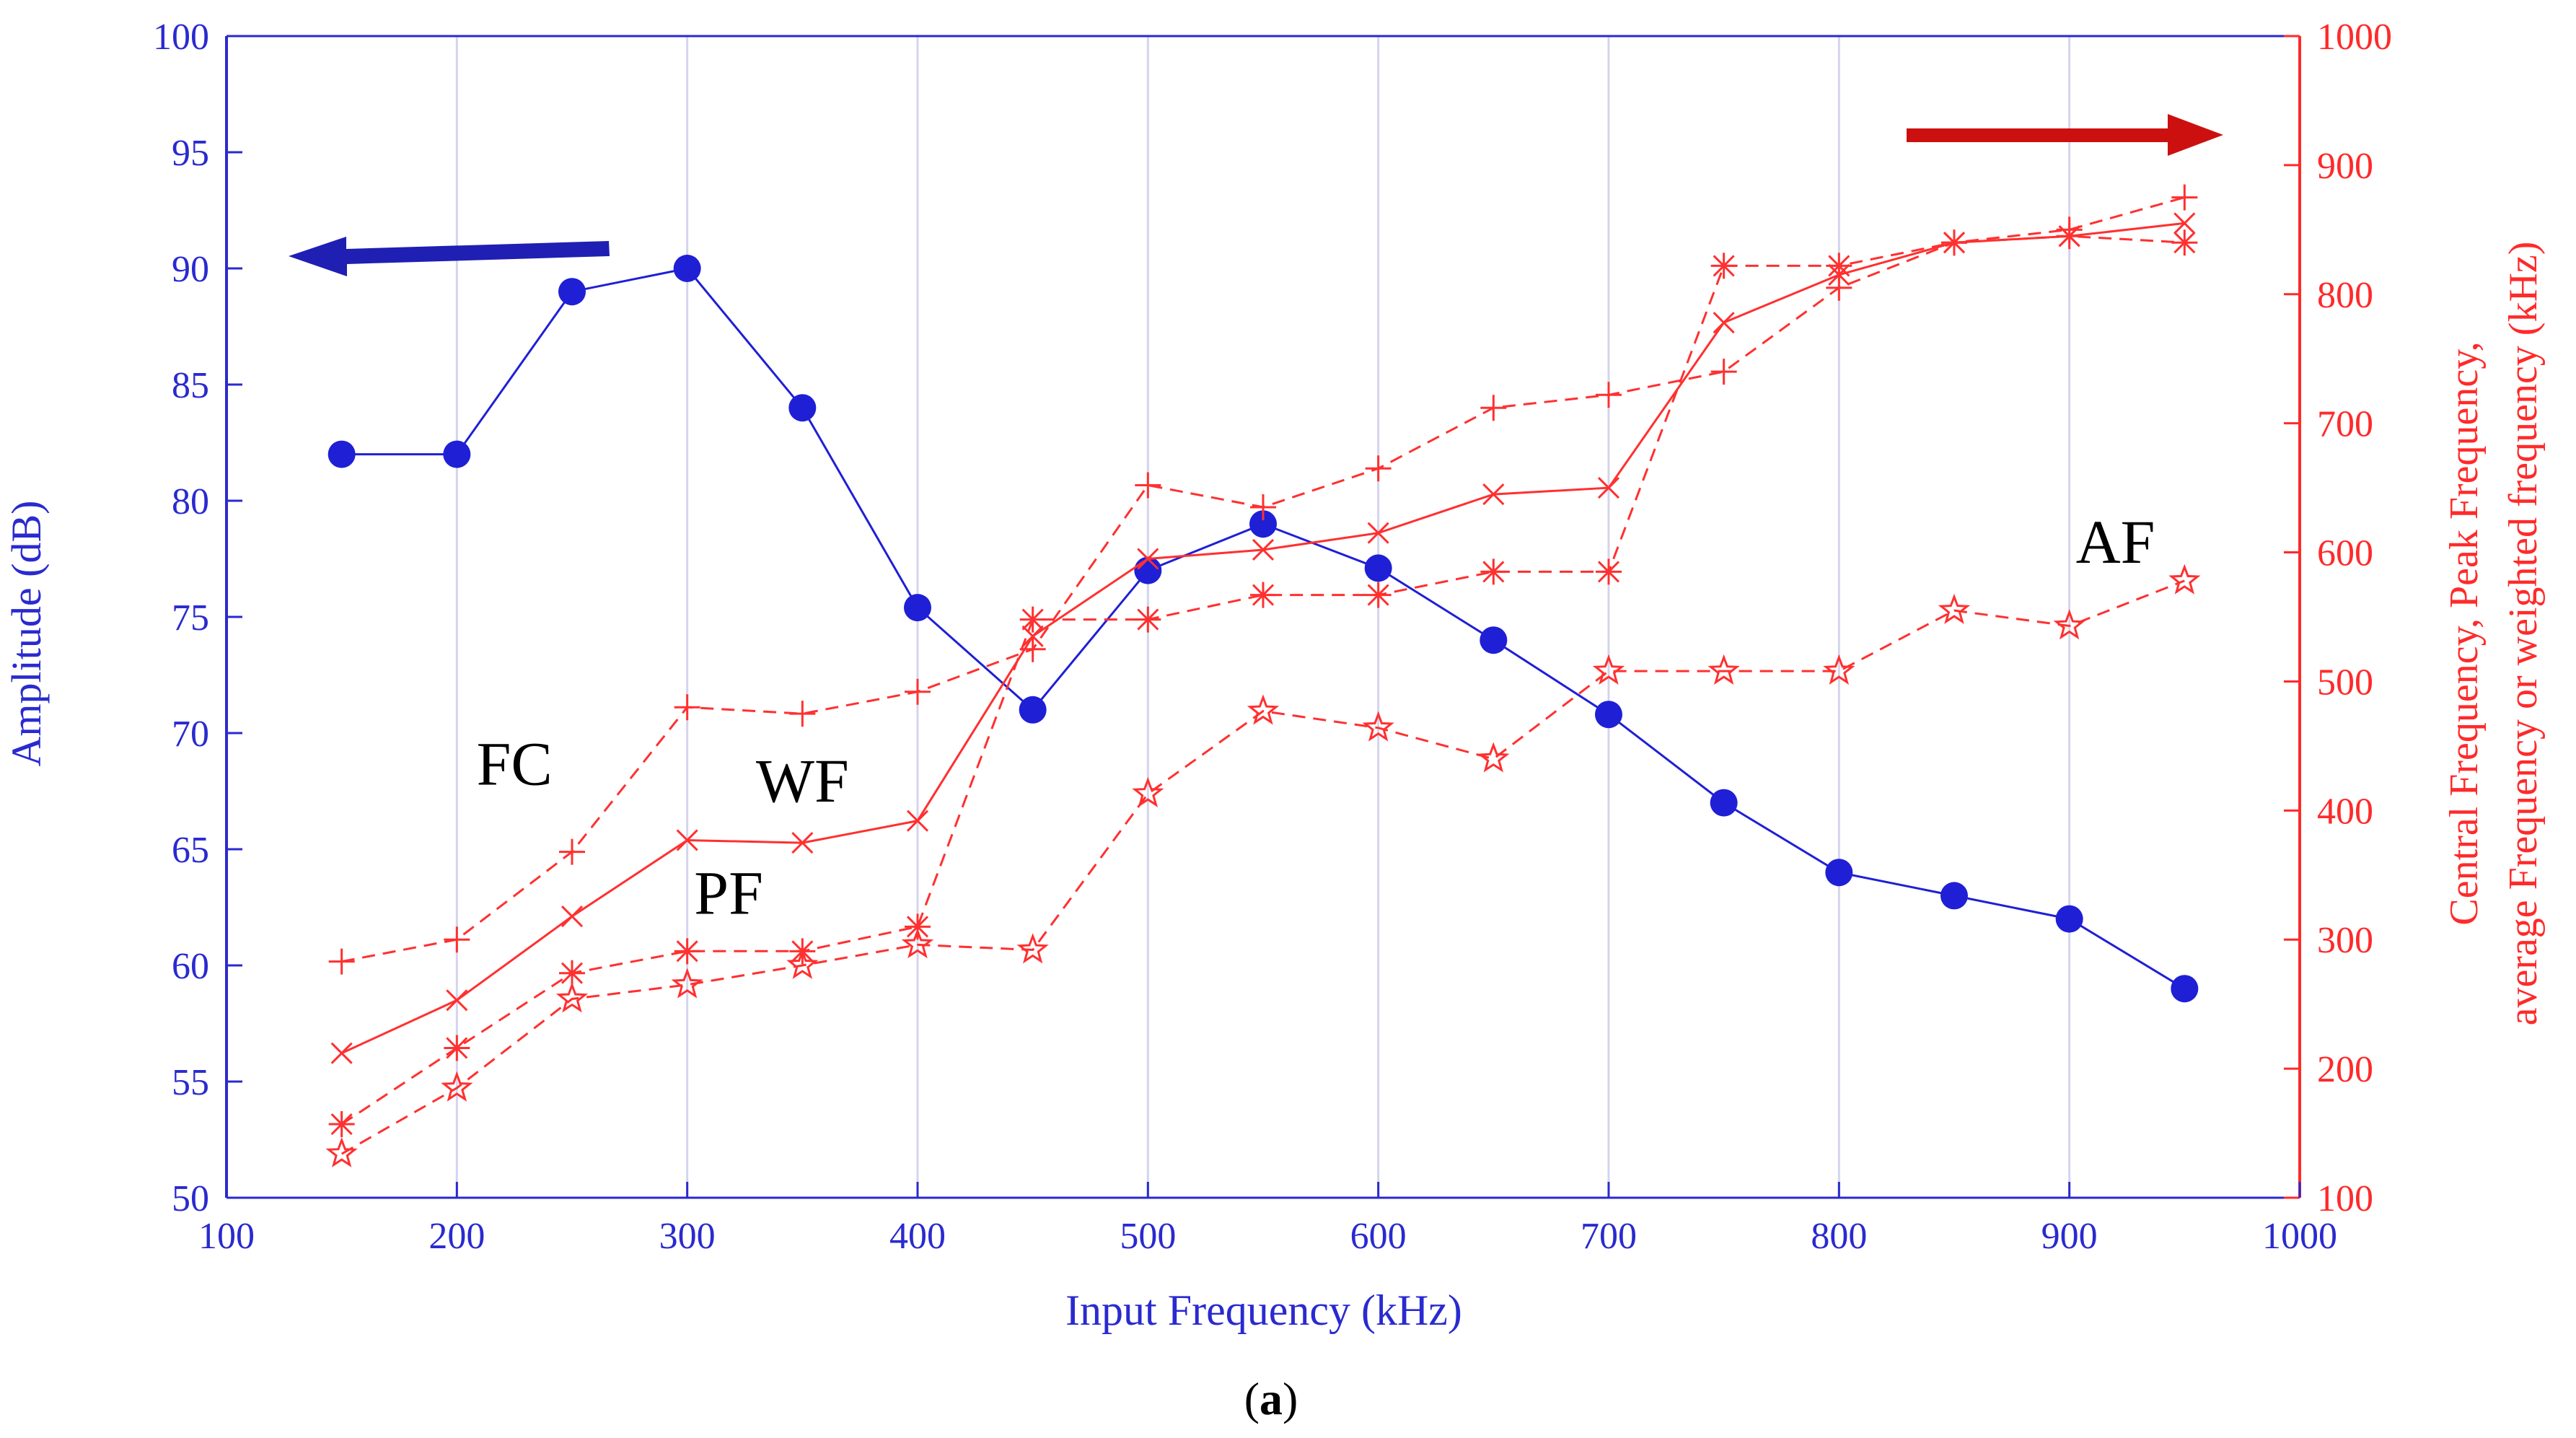 This screenshot has height=1438, width=2576. Describe the element at coordinates (190, 1082) in the screenshot. I see `y-left-tick-label-55: 55` at that location.